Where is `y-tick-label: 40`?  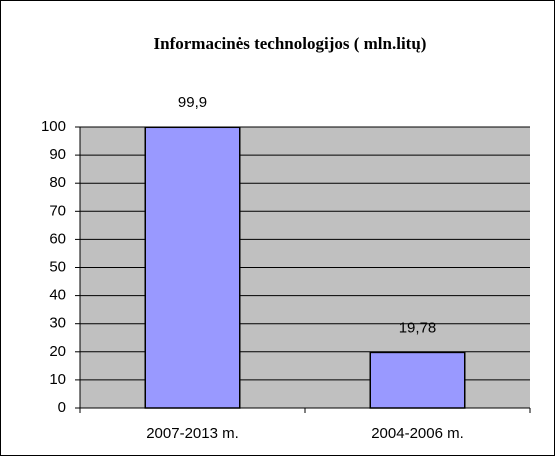 y-tick-label: 40 is located at coordinates (57, 295).